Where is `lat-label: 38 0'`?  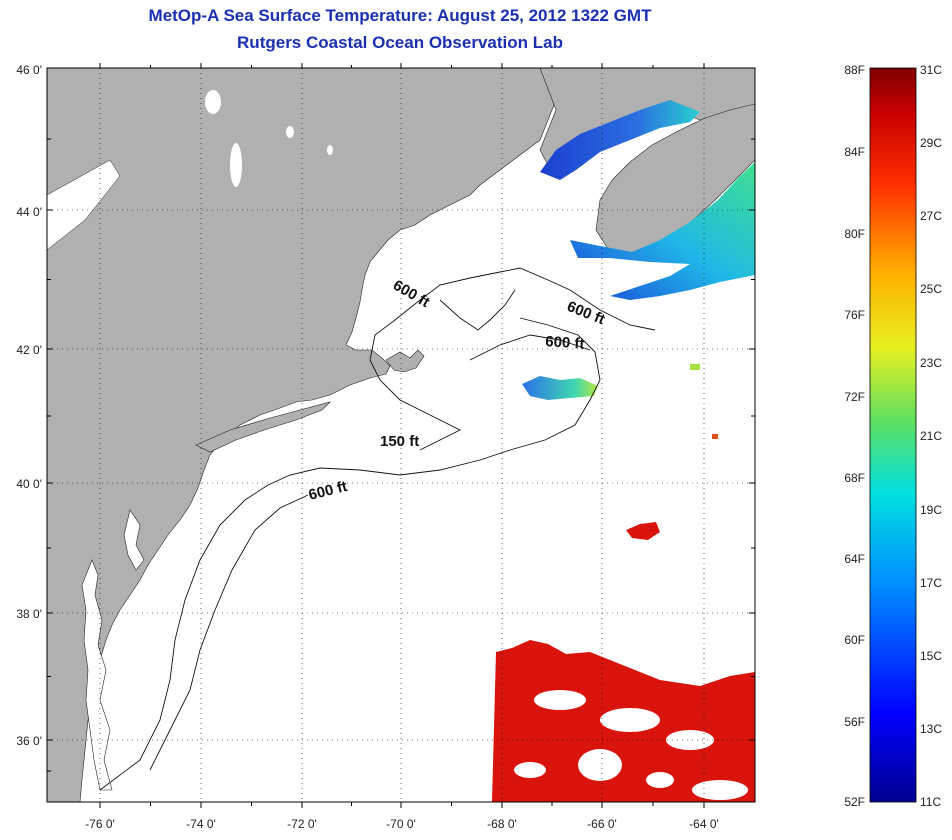 lat-label: 38 0' is located at coordinates (29, 614).